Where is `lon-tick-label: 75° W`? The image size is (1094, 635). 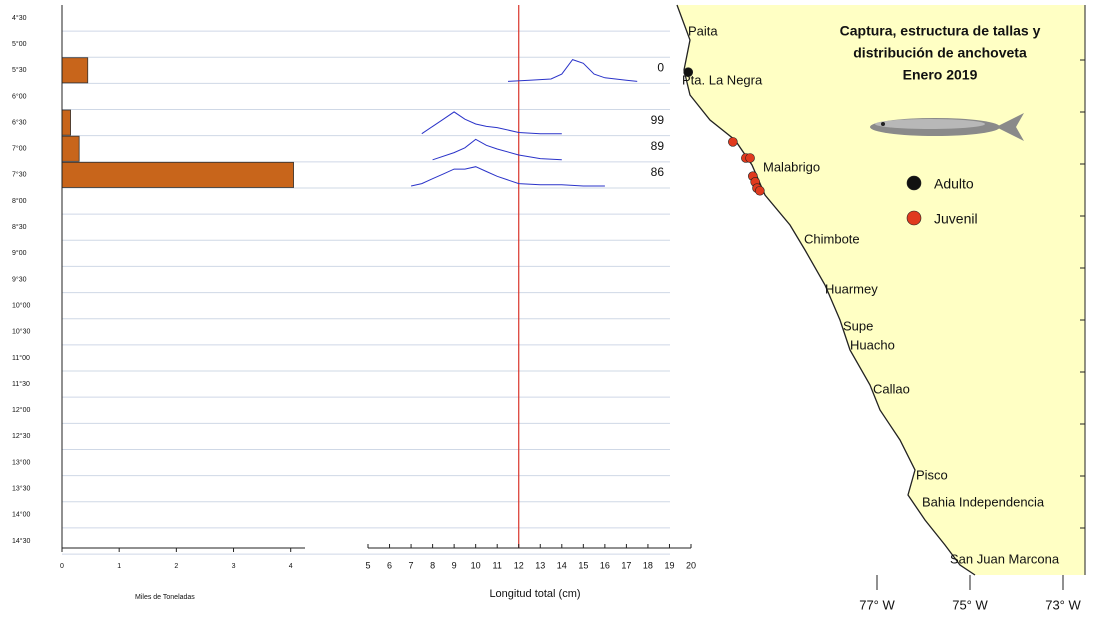
lon-tick-label: 75° W is located at coordinates (970, 604).